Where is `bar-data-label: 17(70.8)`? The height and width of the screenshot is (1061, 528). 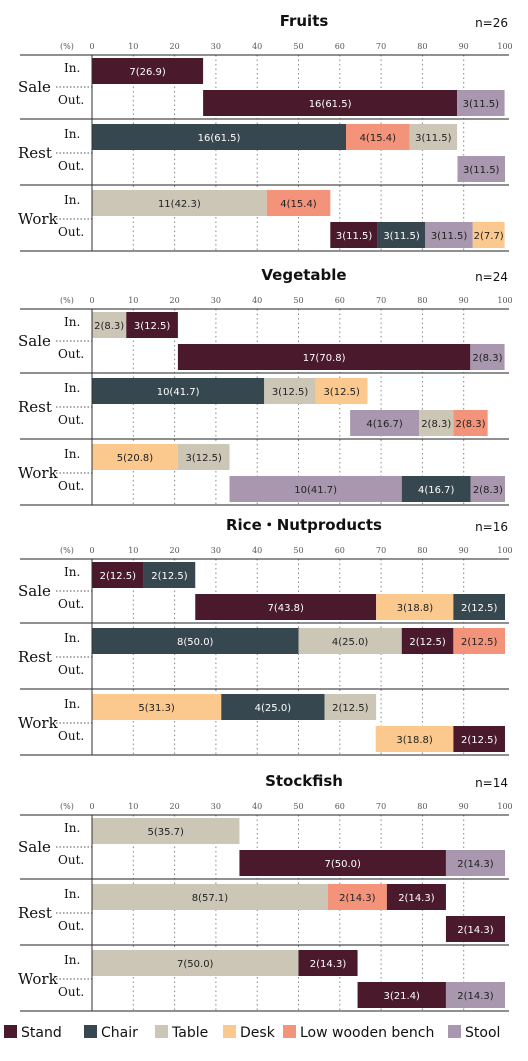 bar-data-label: 17(70.8) is located at coordinates (324, 358).